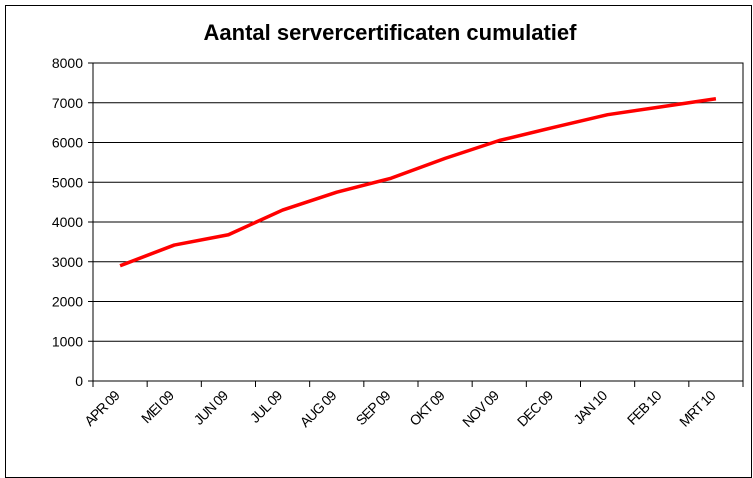  What do you see at coordinates (67, 341) in the screenshot?
I see `y-tick-label: 1000` at bounding box center [67, 341].